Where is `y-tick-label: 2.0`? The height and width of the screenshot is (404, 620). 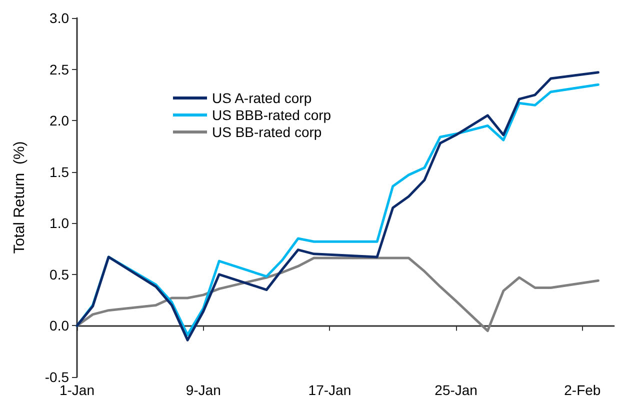 y-tick-label: 2.0 is located at coordinates (60, 120).